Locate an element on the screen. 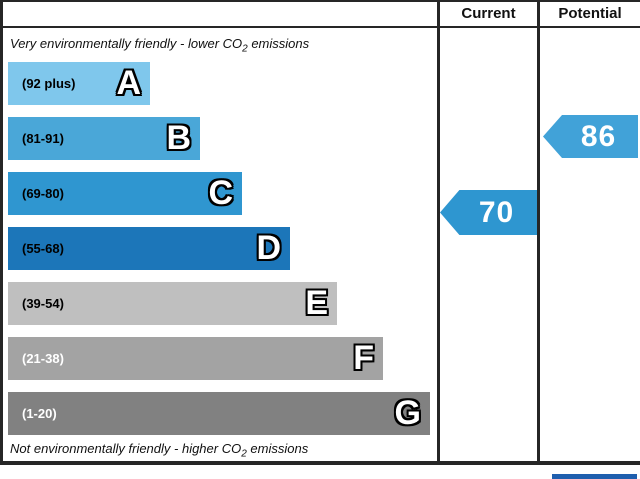  band-range-label: (81-91) is located at coordinates (43, 138).